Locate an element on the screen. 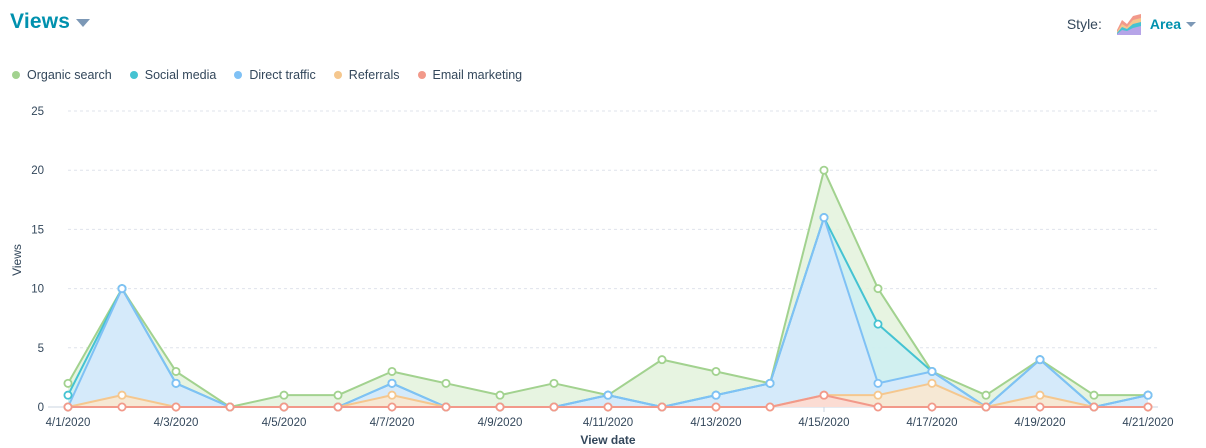  x-tick-label: 4/13/2020 is located at coordinates (715, 423).